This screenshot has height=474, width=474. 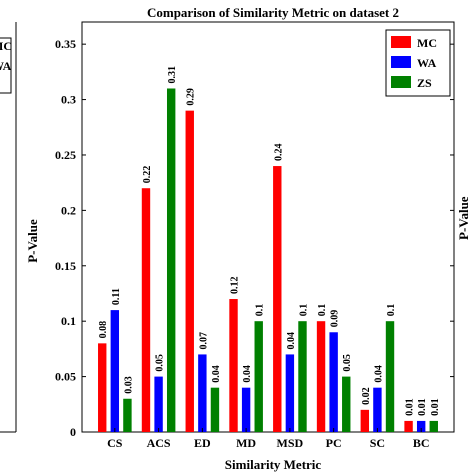 I want to click on bar-value-label: 0.02, so click(x=366, y=396).